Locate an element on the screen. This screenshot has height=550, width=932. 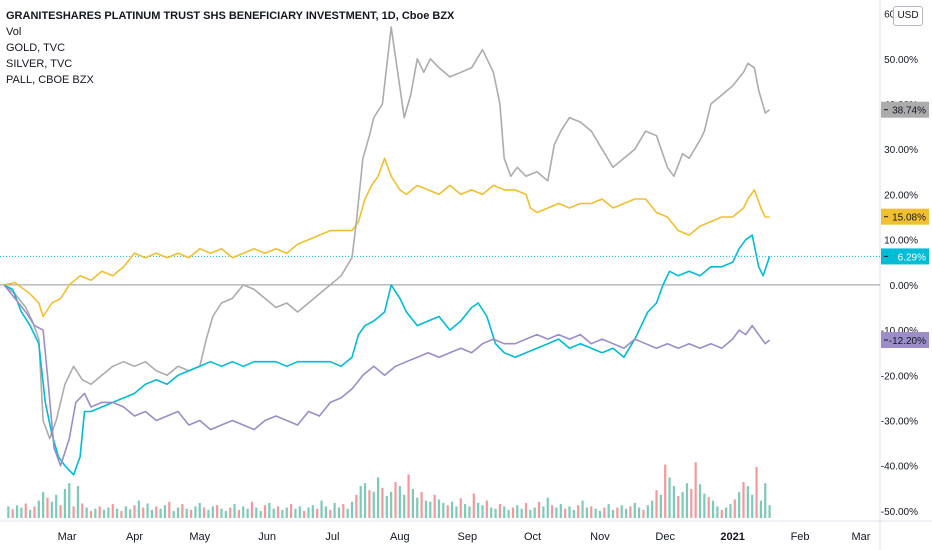
x-tick-label: Jul is located at coordinates (332, 537).